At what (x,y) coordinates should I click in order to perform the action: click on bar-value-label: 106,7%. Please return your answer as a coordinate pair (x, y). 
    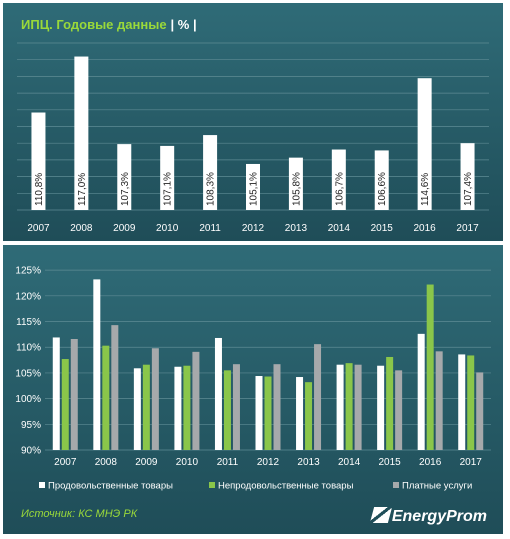
    Looking at the image, I should click on (339, 189).